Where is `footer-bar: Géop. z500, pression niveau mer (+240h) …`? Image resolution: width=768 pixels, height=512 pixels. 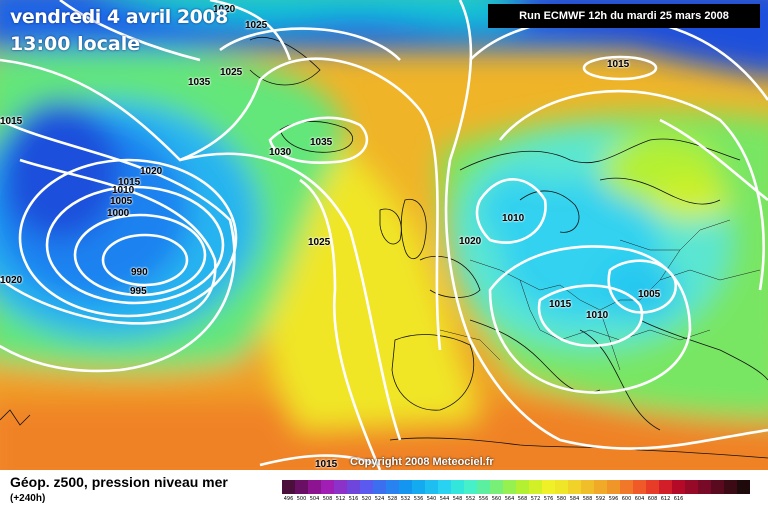 footer-bar: Géop. z500, pression niveau mer (+240h) … is located at coordinates (384, 491).